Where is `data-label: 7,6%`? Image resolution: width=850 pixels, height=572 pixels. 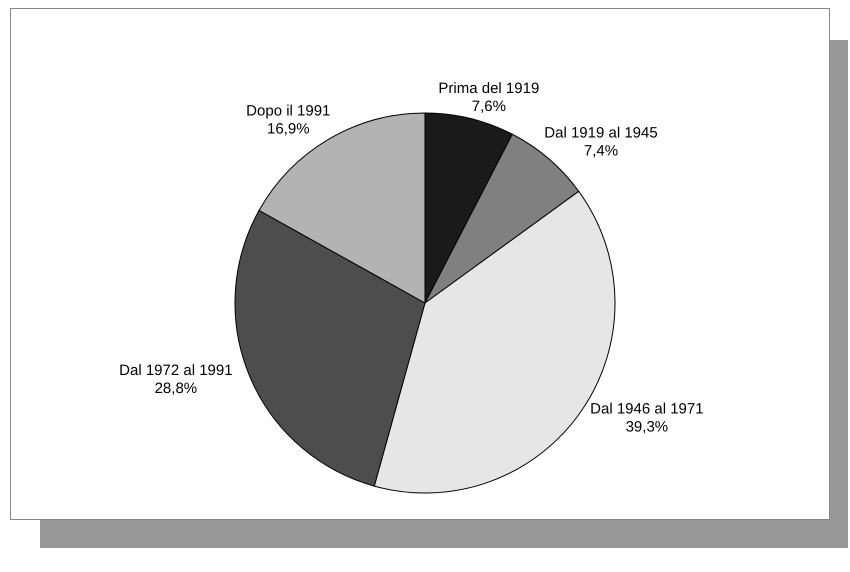
data-label: 7,6% is located at coordinates (489, 106).